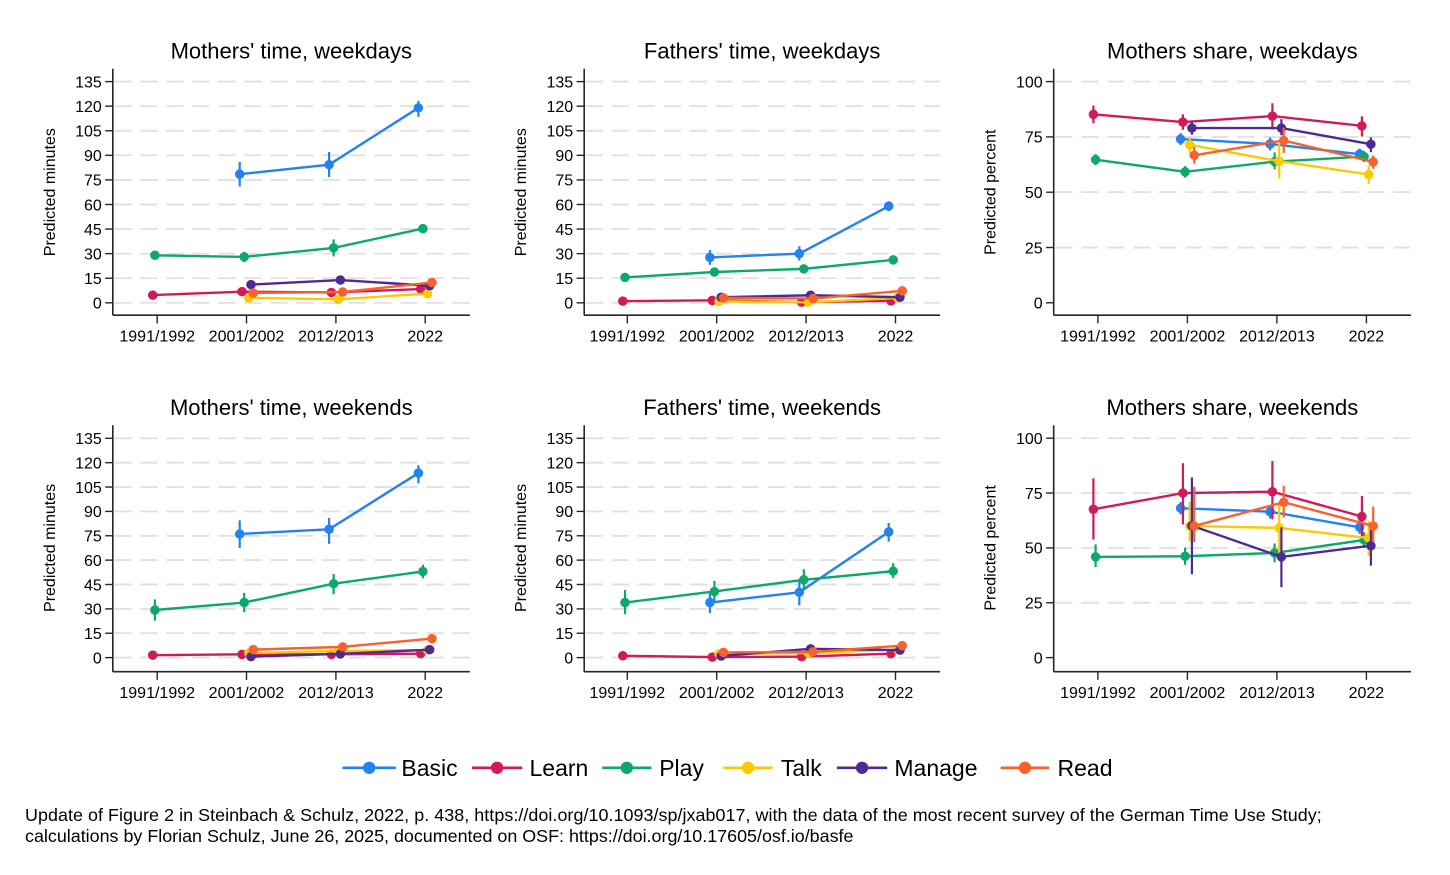 The image size is (1450, 875). I want to click on svg-text: Mothers' time, weekdays, so click(291, 51).